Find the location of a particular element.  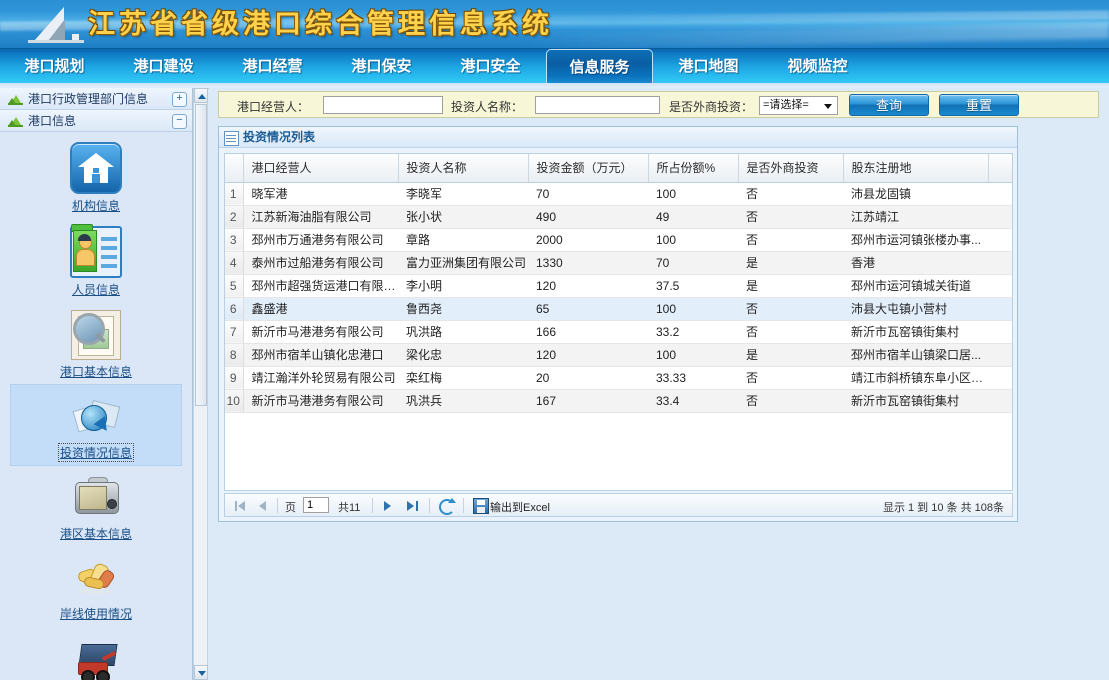

cell-operator: 新沂市马港港务有限公司 is located at coordinates (320, 401).